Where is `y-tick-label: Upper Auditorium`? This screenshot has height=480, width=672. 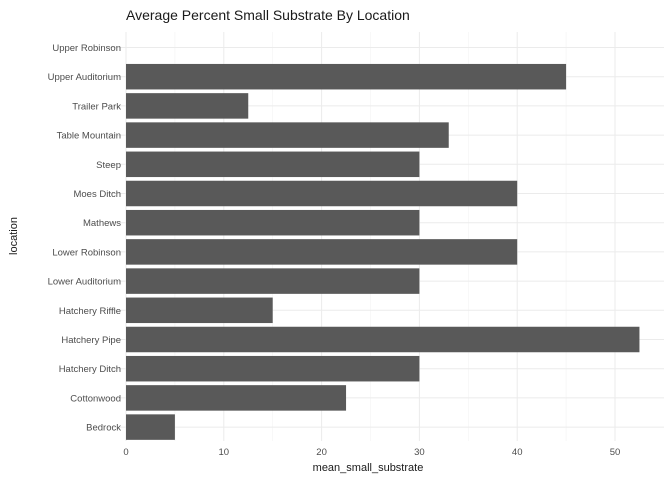 y-tick-label: Upper Auditorium is located at coordinates (84, 77).